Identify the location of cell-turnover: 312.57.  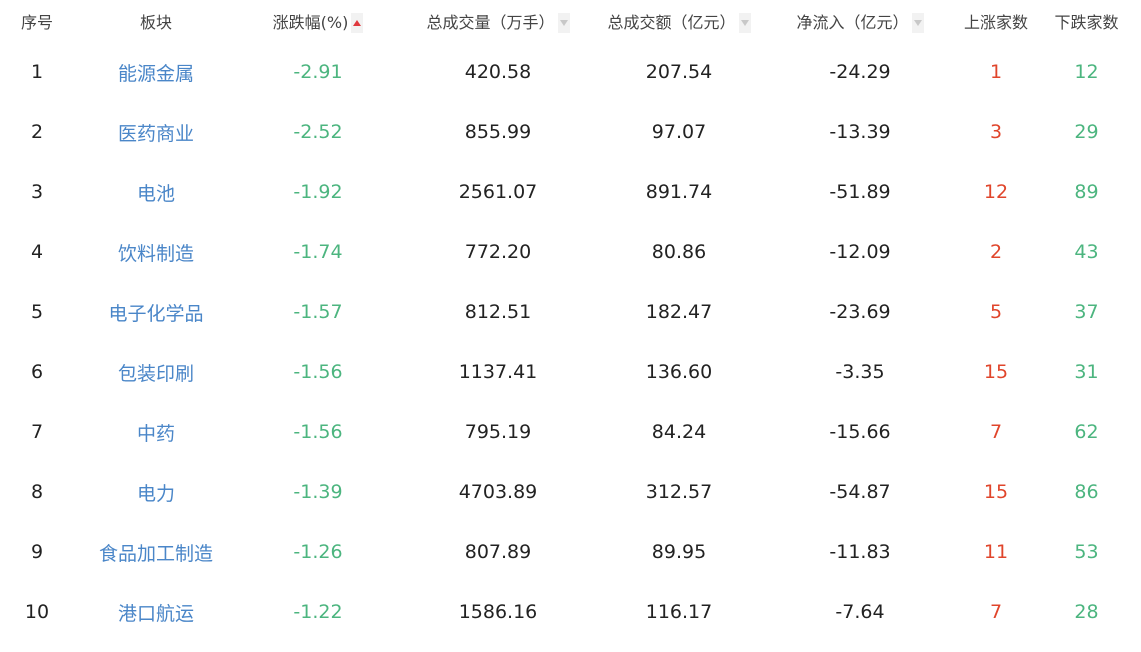
(679, 492).